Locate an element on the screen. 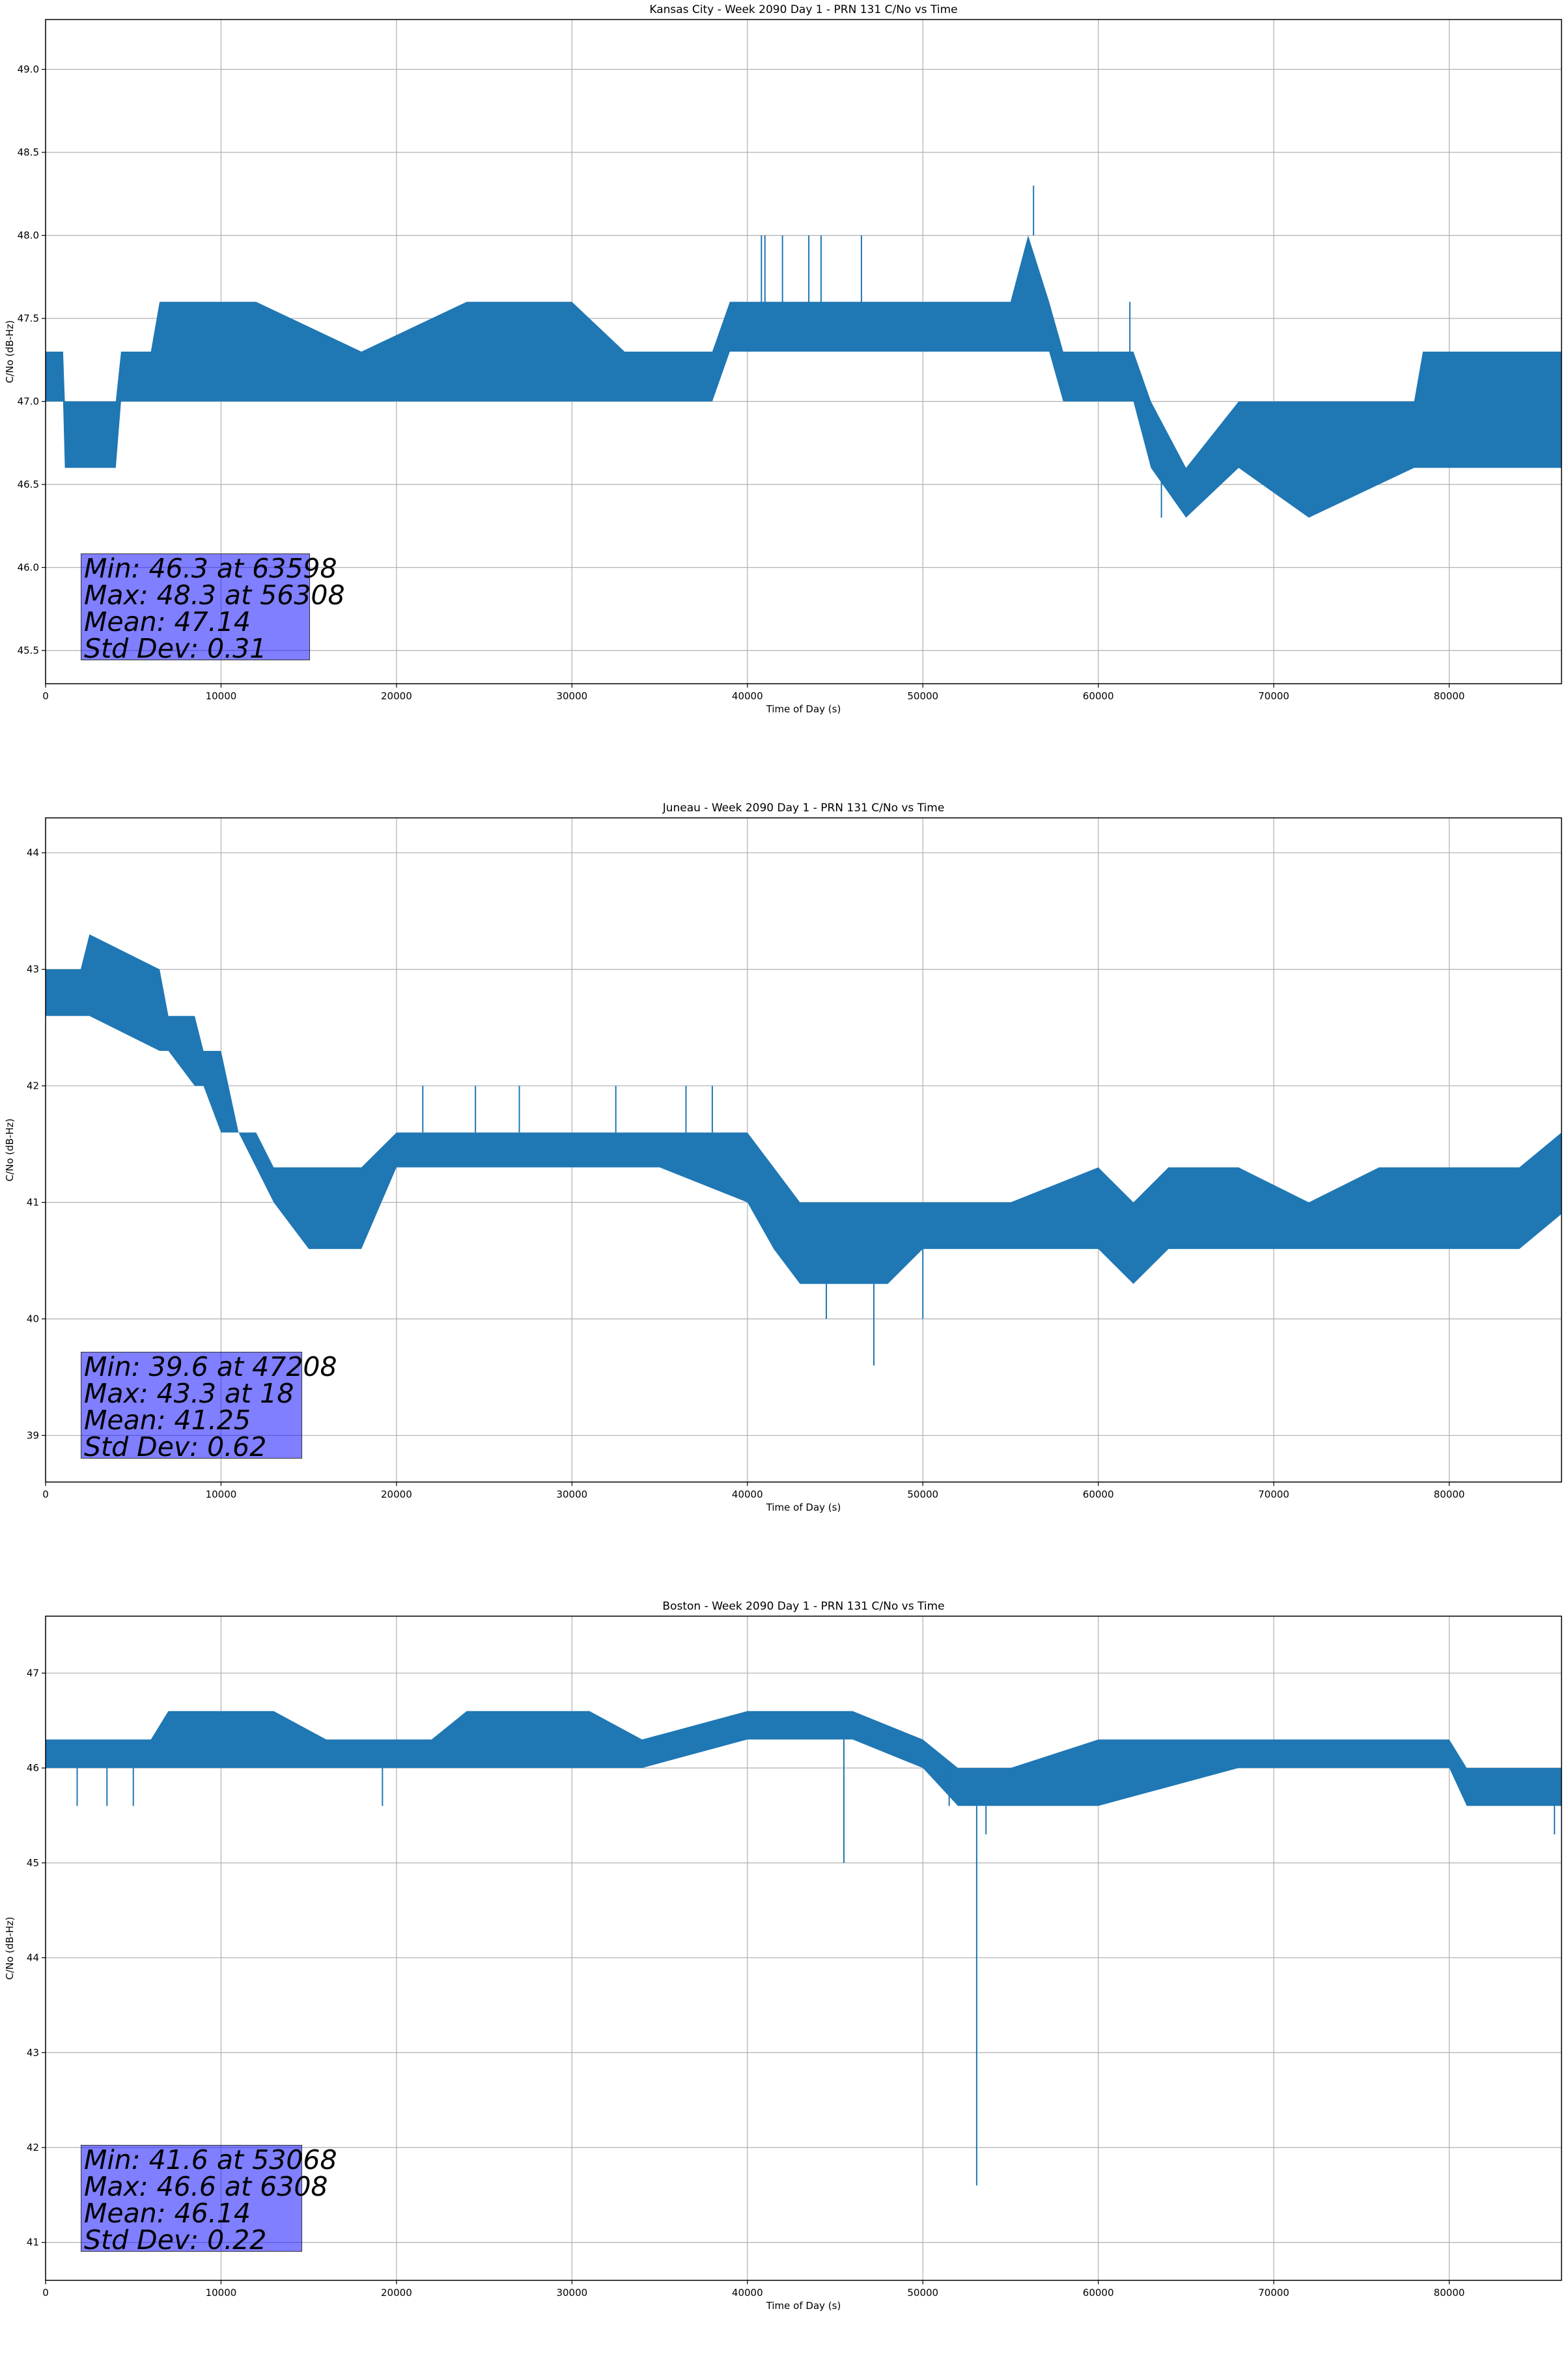 Image resolution: width=1568 pixels, height=2365 pixels. y-tick-label: 46 is located at coordinates (33, 1768).